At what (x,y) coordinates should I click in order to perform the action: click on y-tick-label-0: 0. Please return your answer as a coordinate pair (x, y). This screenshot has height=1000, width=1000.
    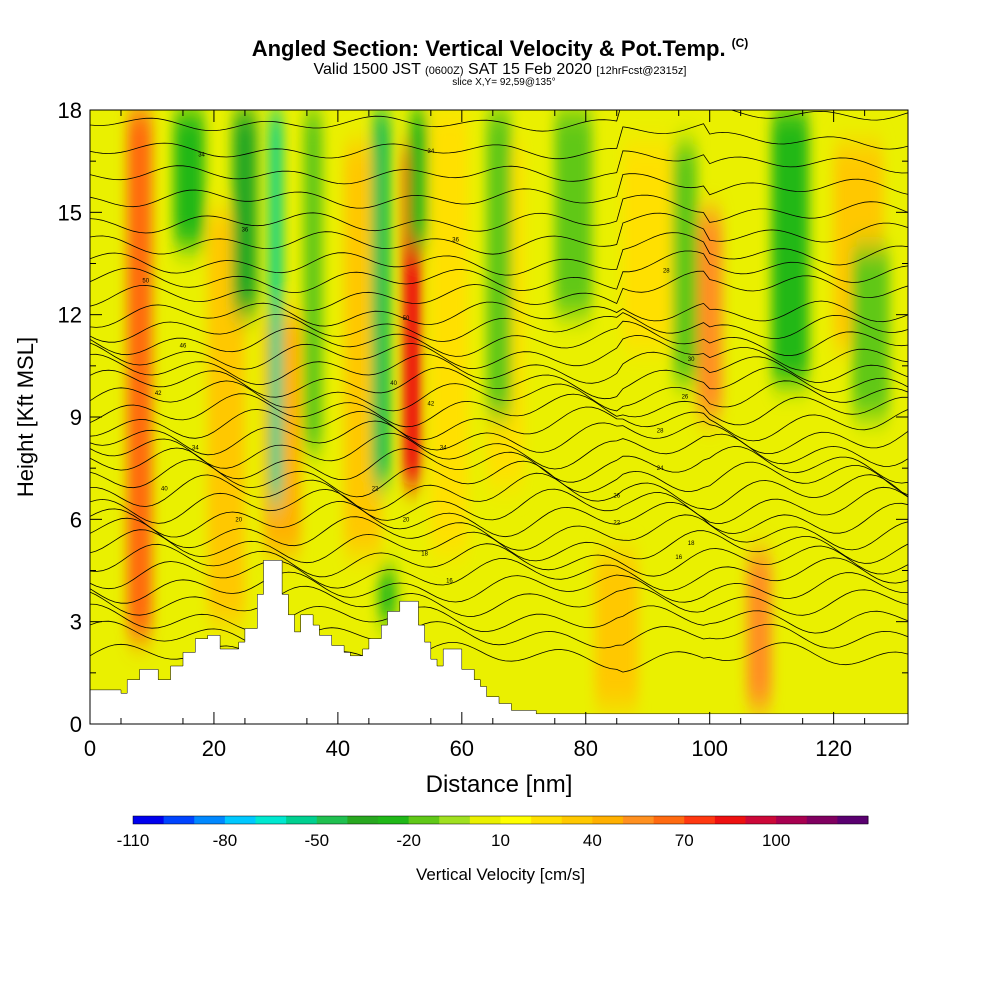
    Looking at the image, I should click on (76, 724).